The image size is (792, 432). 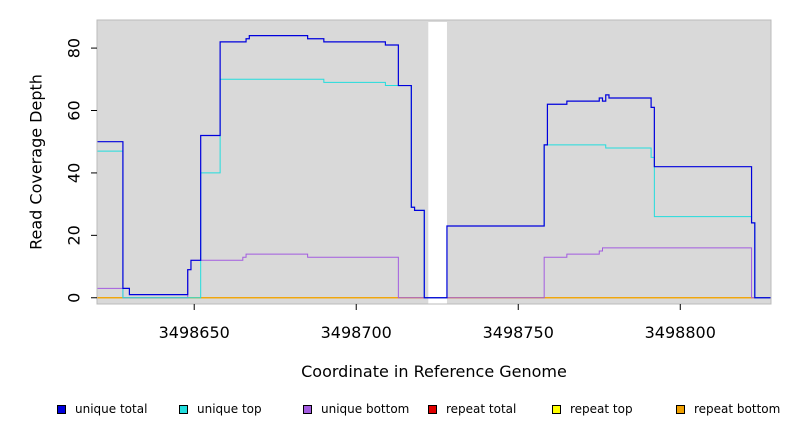 I want to click on legend-swatch-unique-bottom, so click(x=307, y=409).